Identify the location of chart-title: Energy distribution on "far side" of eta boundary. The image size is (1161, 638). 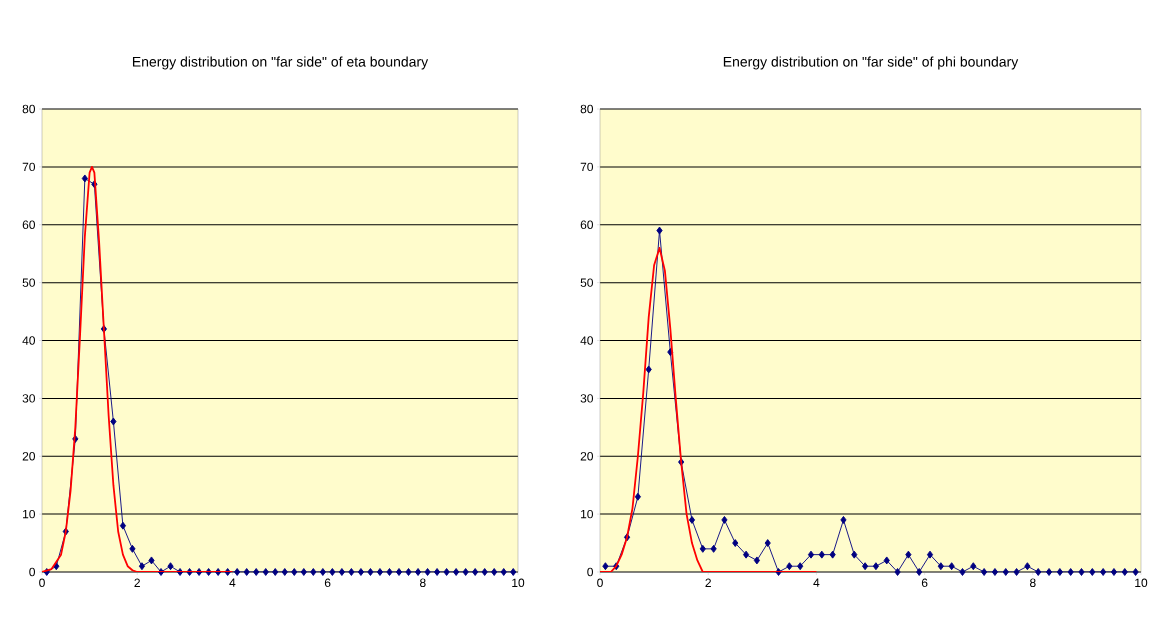
(280, 63).